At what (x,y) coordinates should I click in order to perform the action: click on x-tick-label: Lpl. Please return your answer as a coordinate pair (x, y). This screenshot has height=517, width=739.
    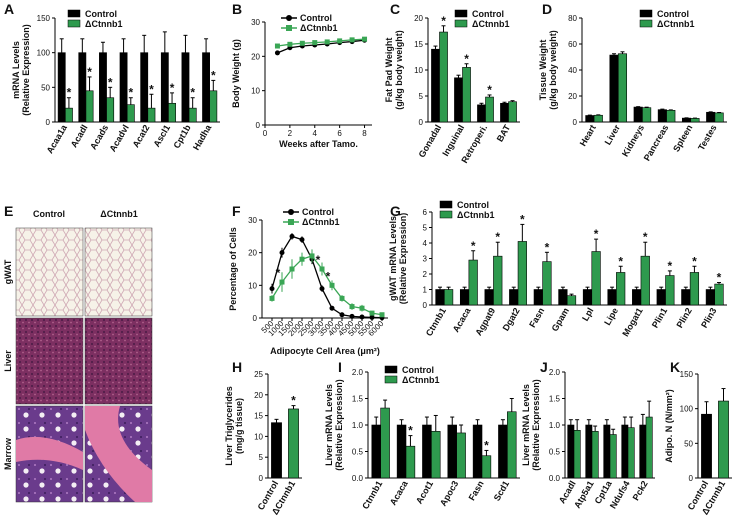
    Looking at the image, I should click on (587, 314).